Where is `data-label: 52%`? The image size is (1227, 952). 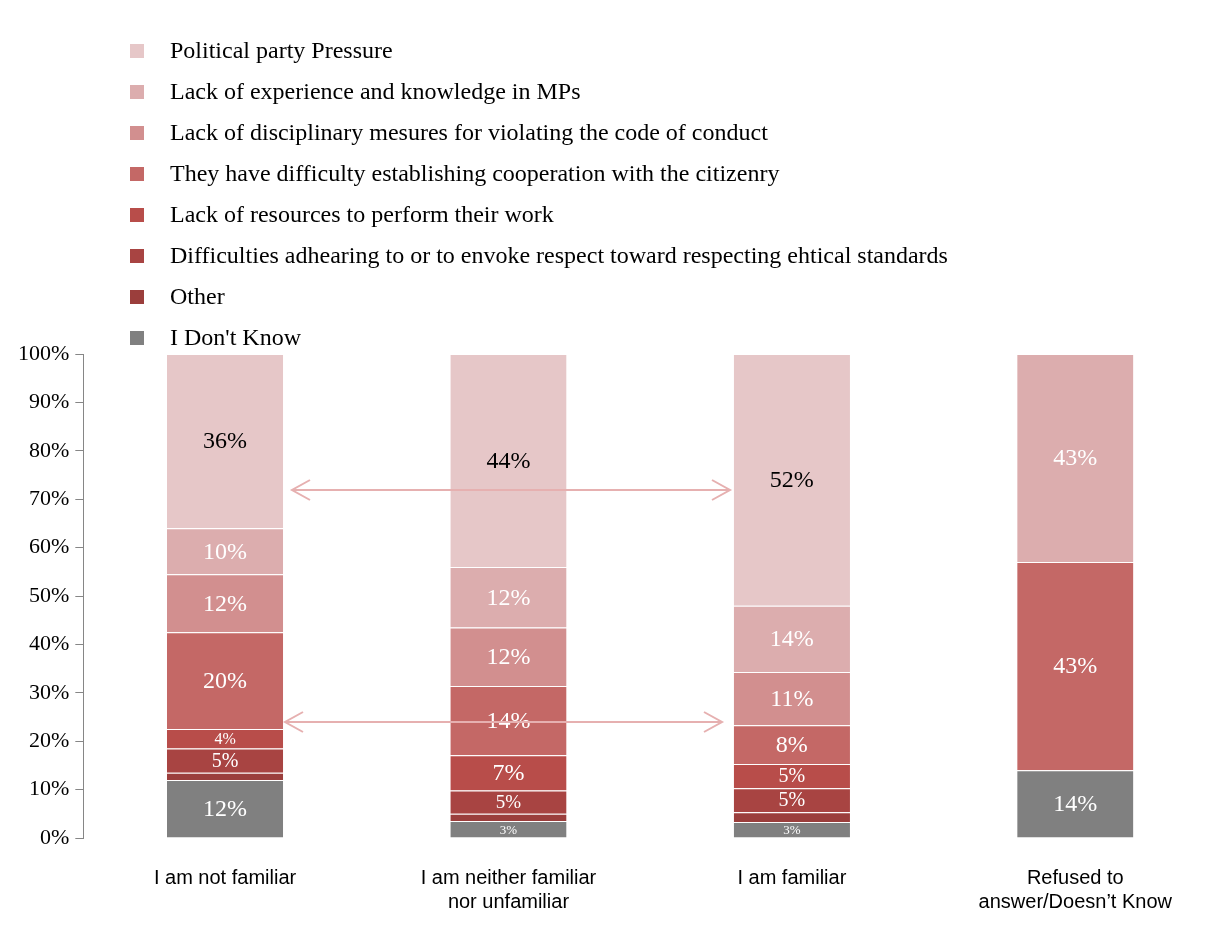
data-label: 52% is located at coordinates (791, 479).